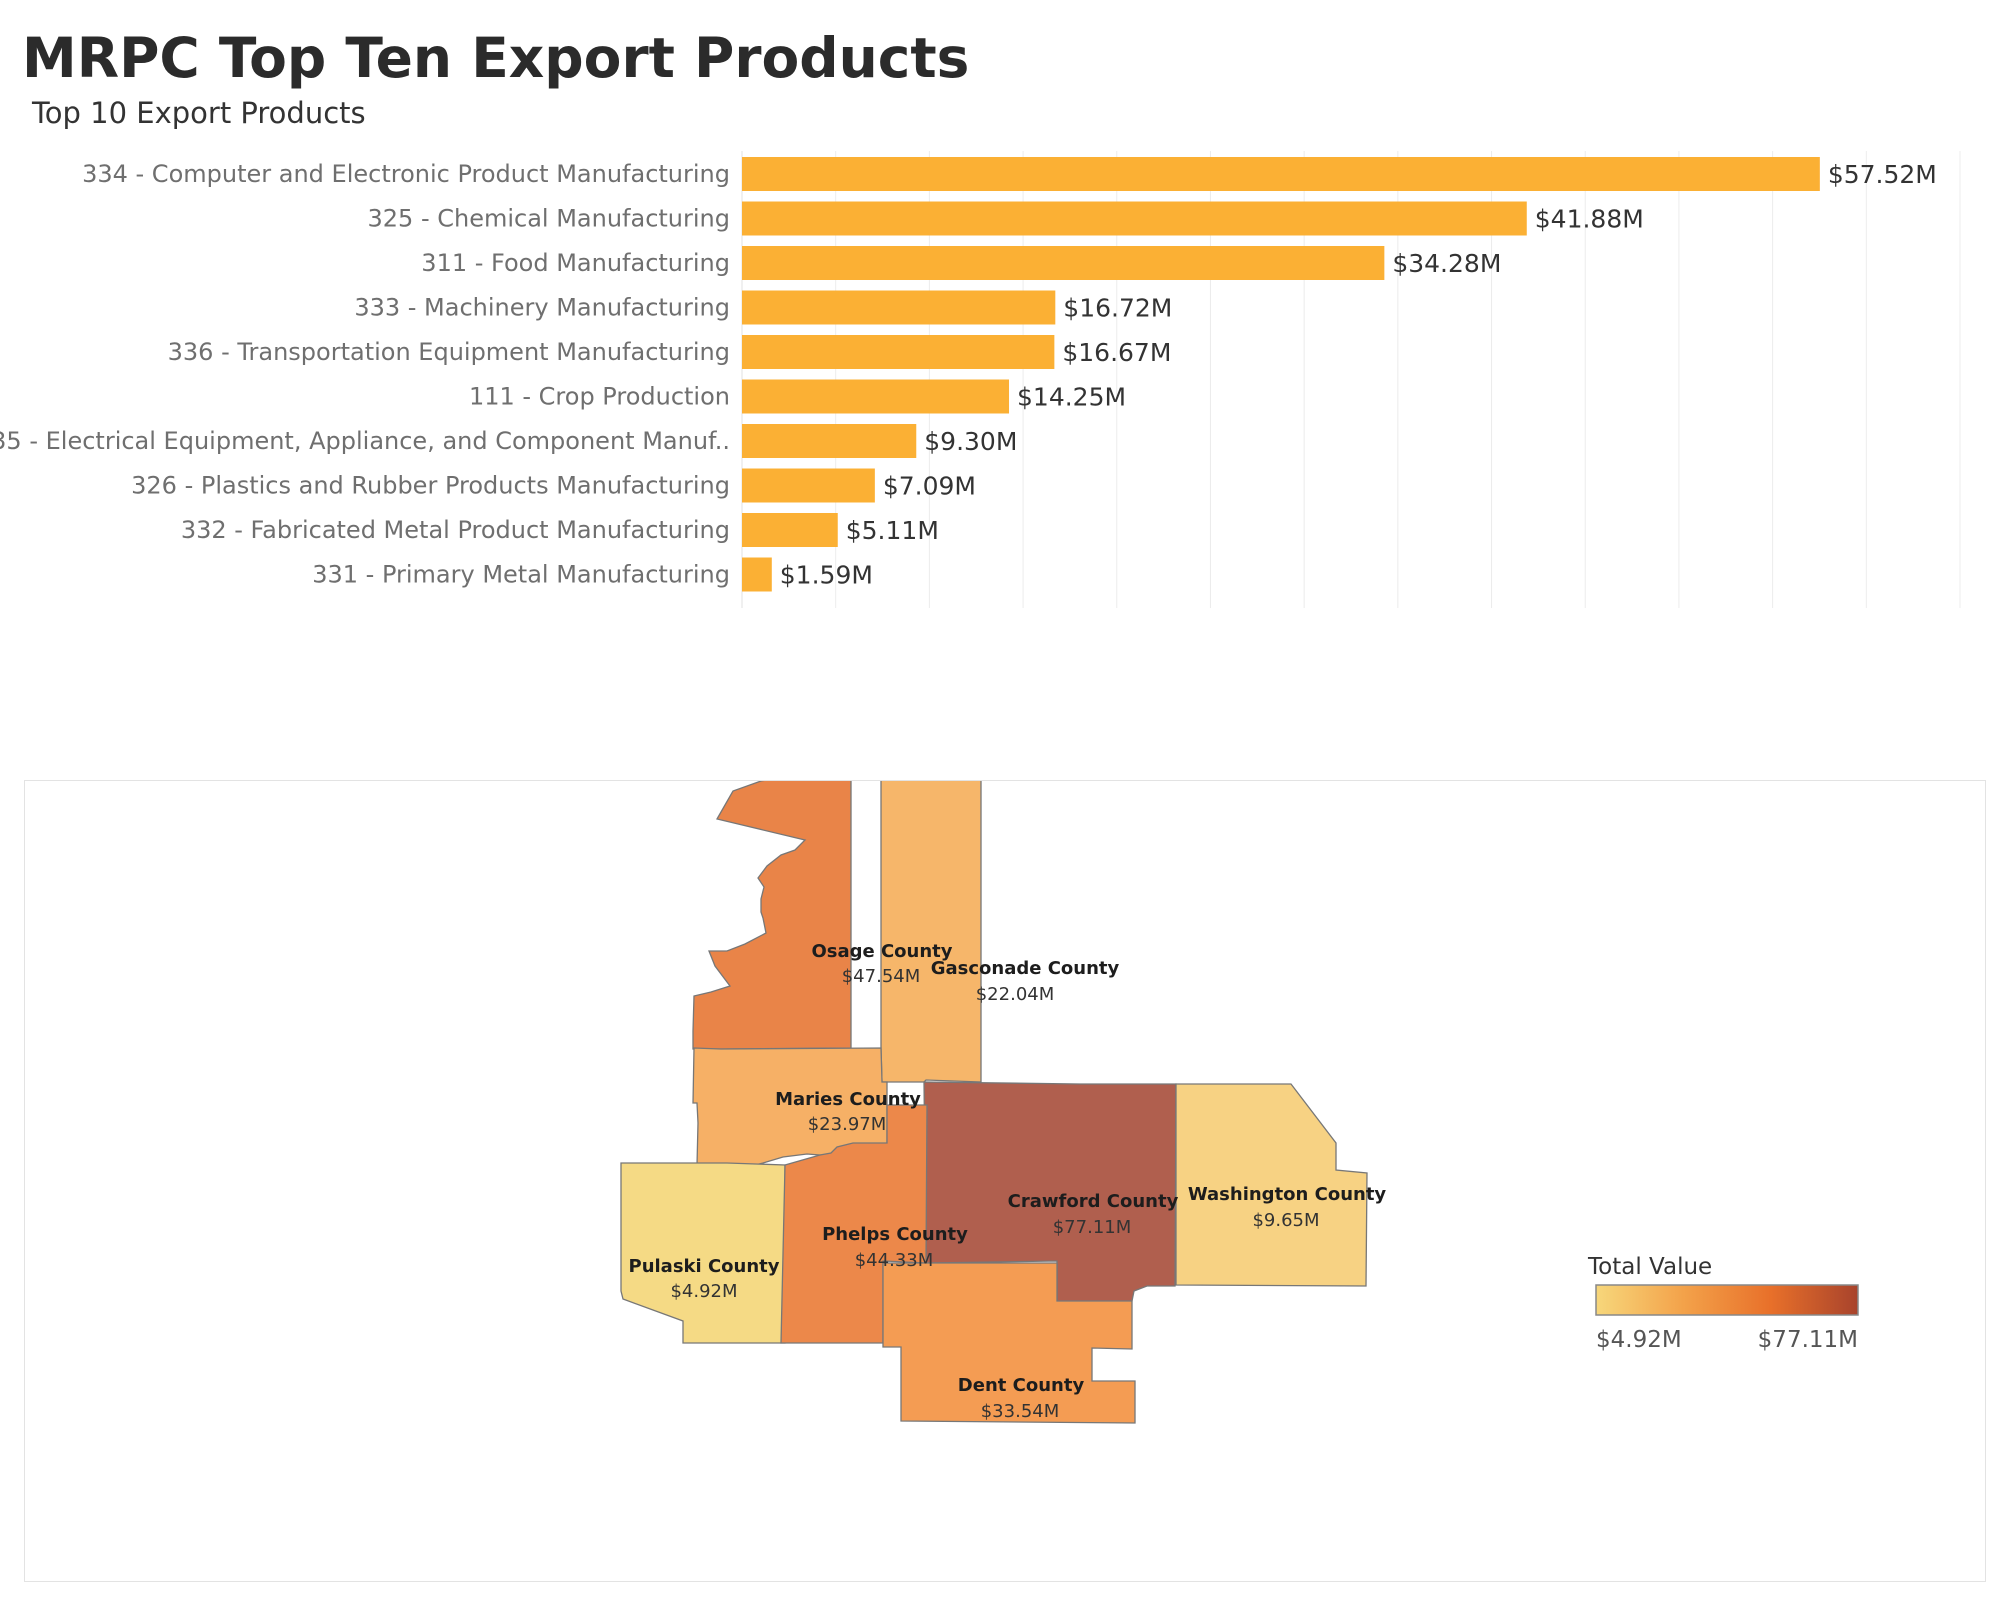 This screenshot has width=2000, height=1600. Describe the element at coordinates (599, 397) in the screenshot. I see `category-label: 111 - Crop Production` at that location.